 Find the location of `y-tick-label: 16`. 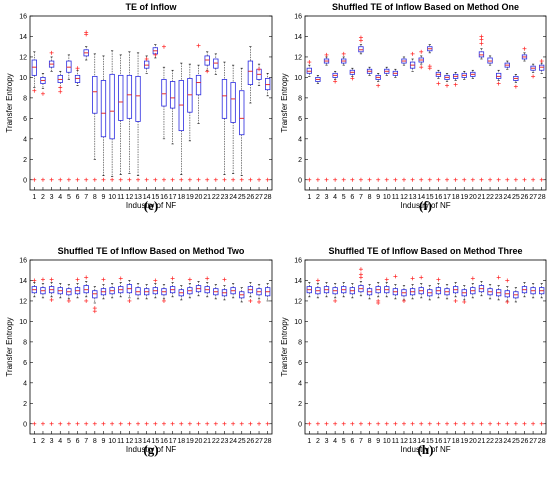

y-tick-label: 16 is located at coordinates (298, 17).